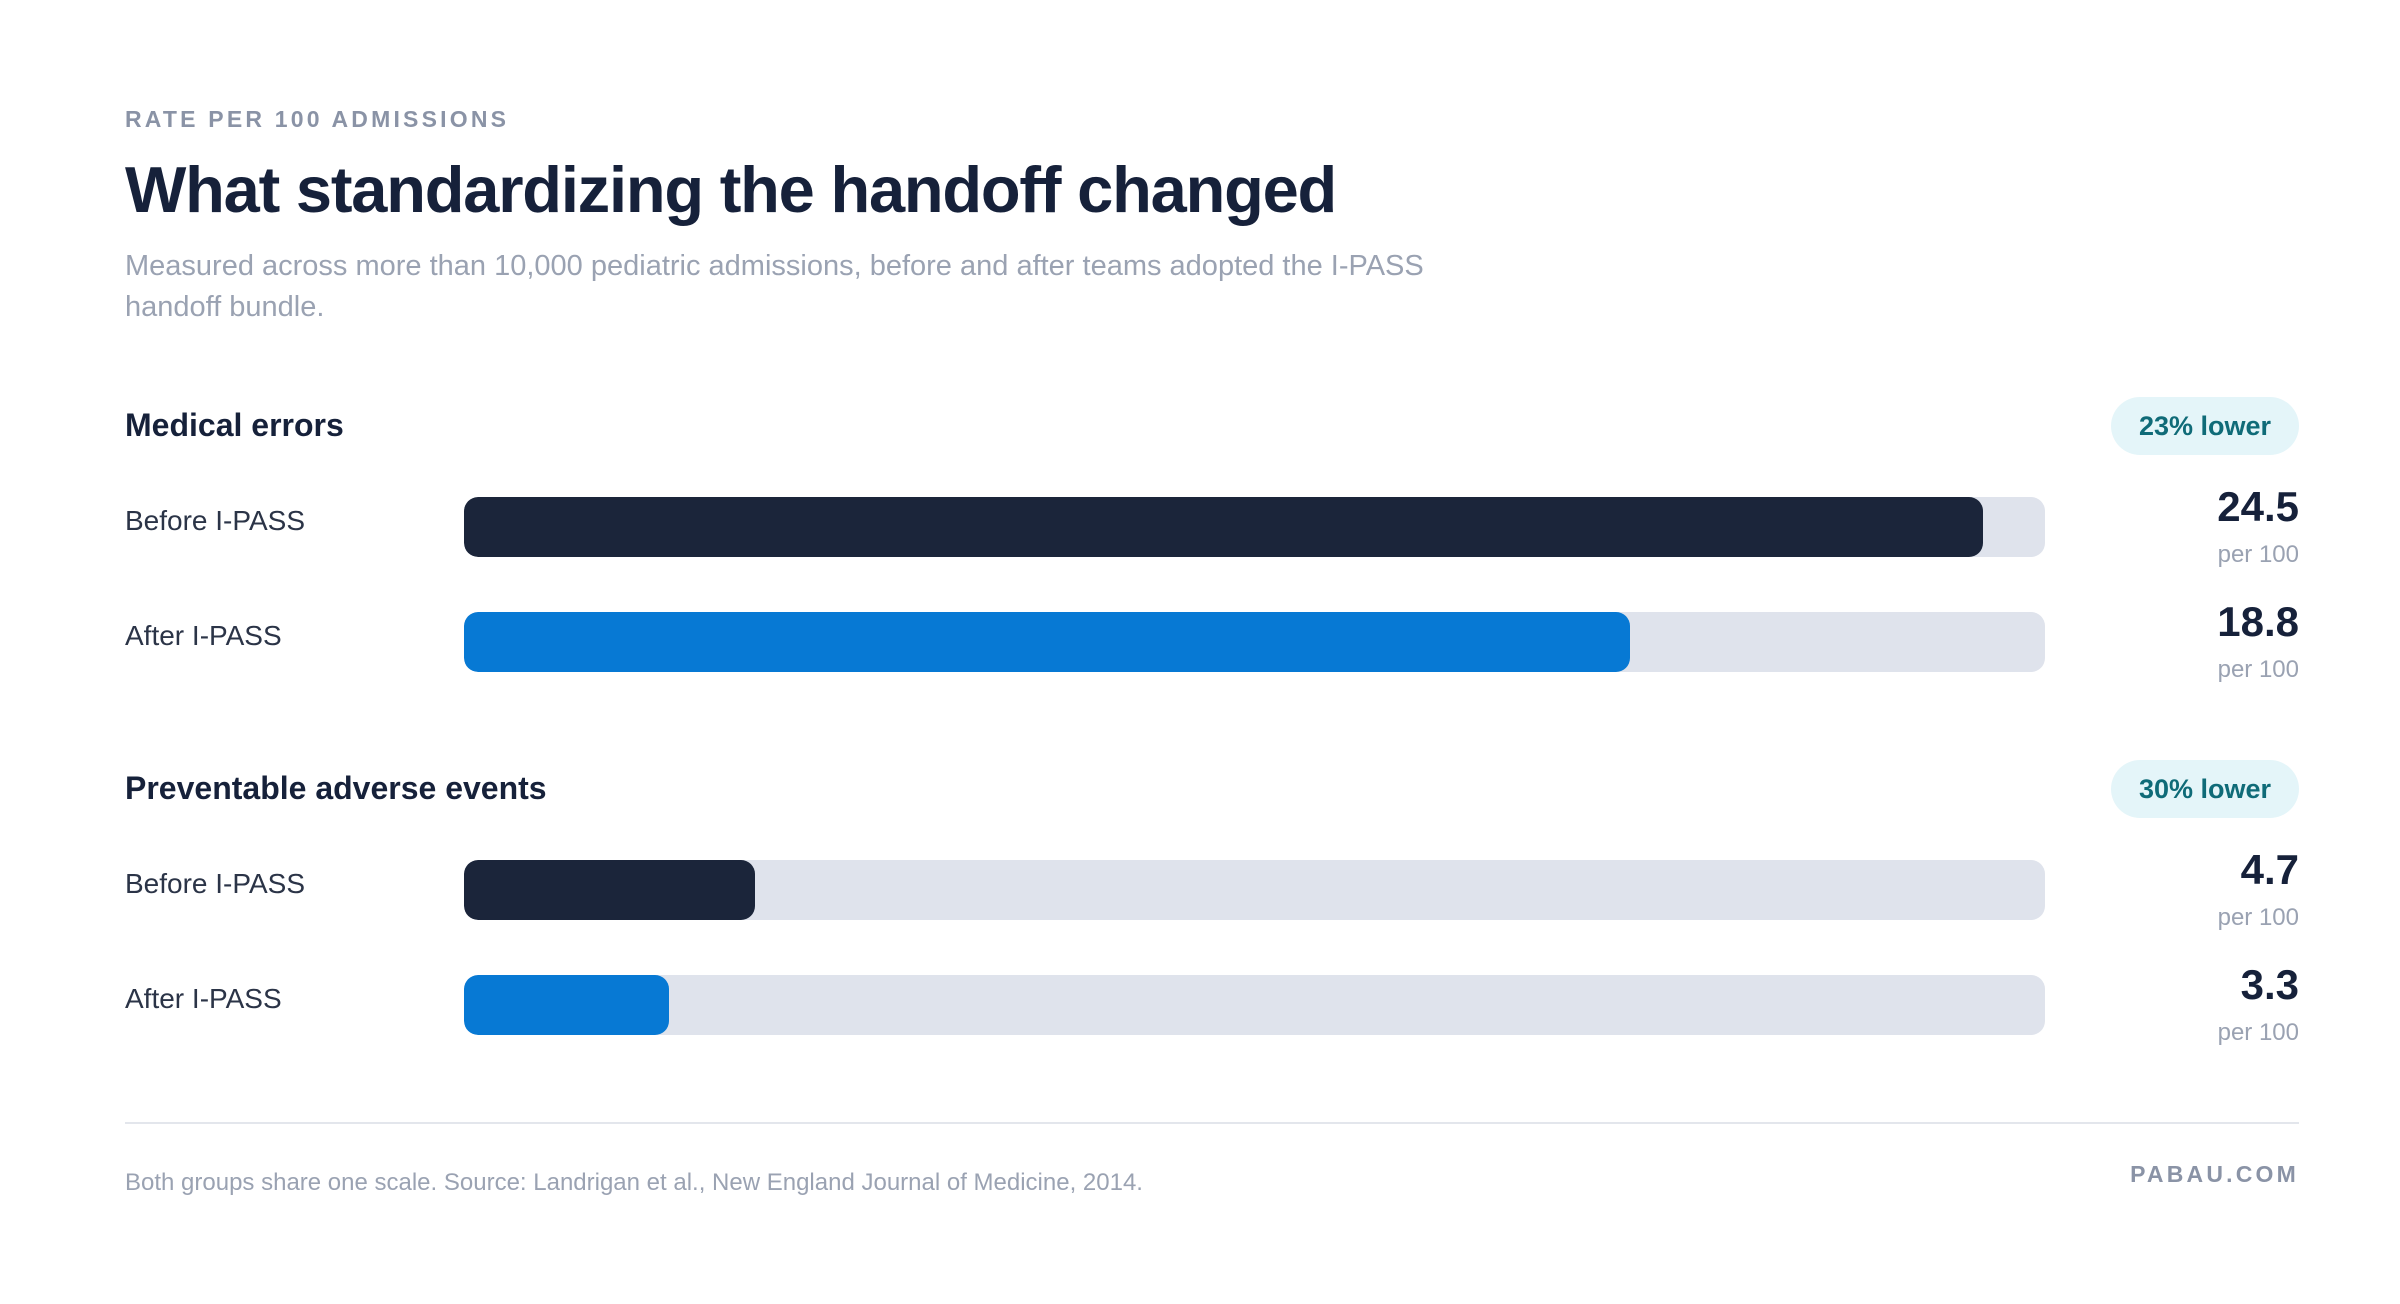  Describe the element at coordinates (1212, 1123) in the screenshot. I see `footer-divider` at that location.